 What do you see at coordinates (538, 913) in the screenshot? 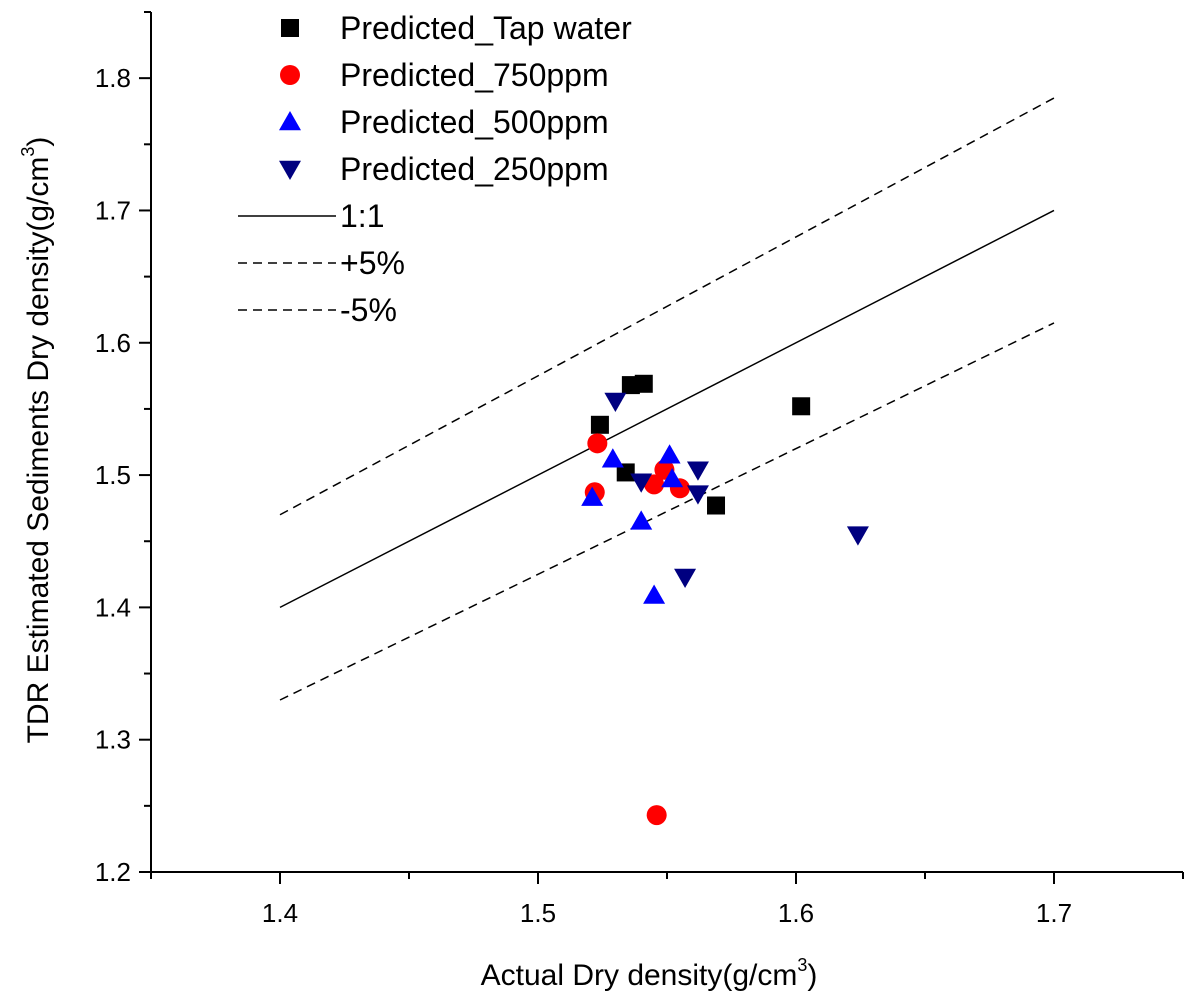
I see `x-tick-label: 1.5` at bounding box center [538, 913].